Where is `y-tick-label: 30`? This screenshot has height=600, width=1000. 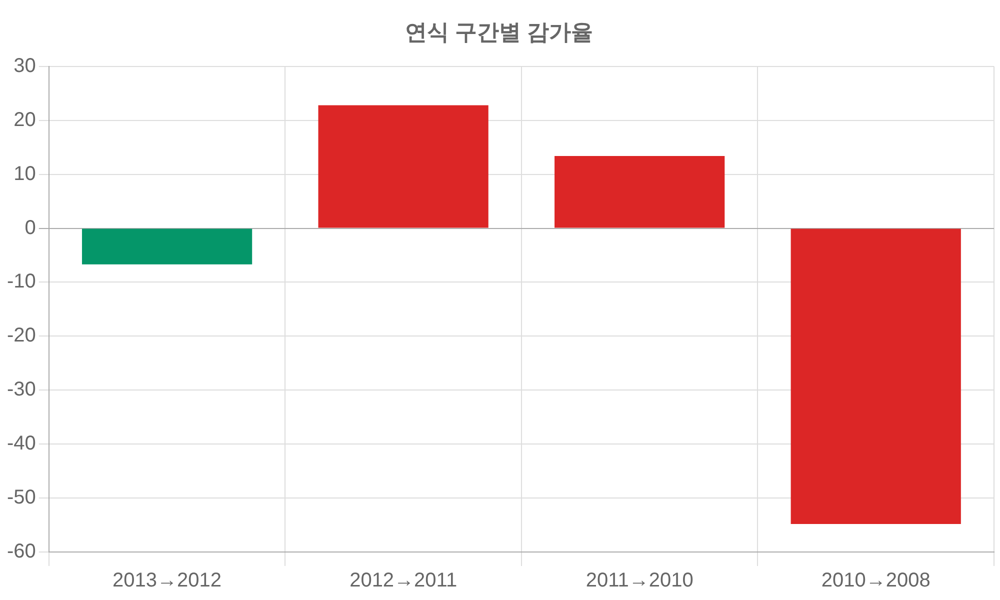 y-tick-label: 30 is located at coordinates (25, 65).